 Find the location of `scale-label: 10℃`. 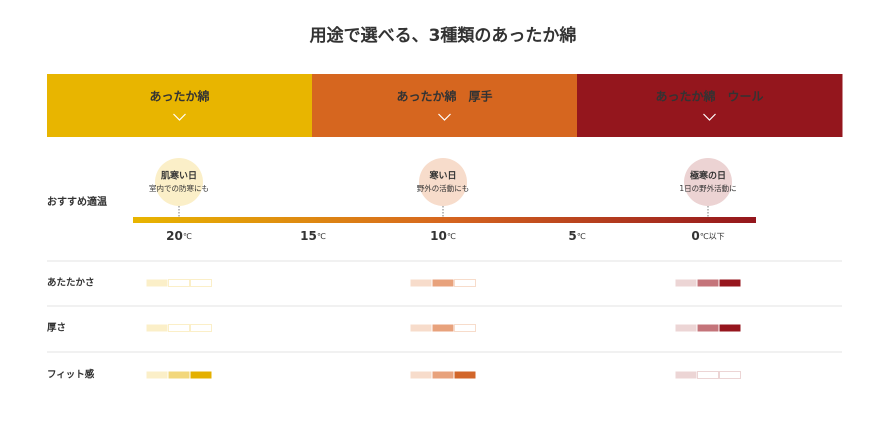

scale-label: 10℃ is located at coordinates (443, 236).